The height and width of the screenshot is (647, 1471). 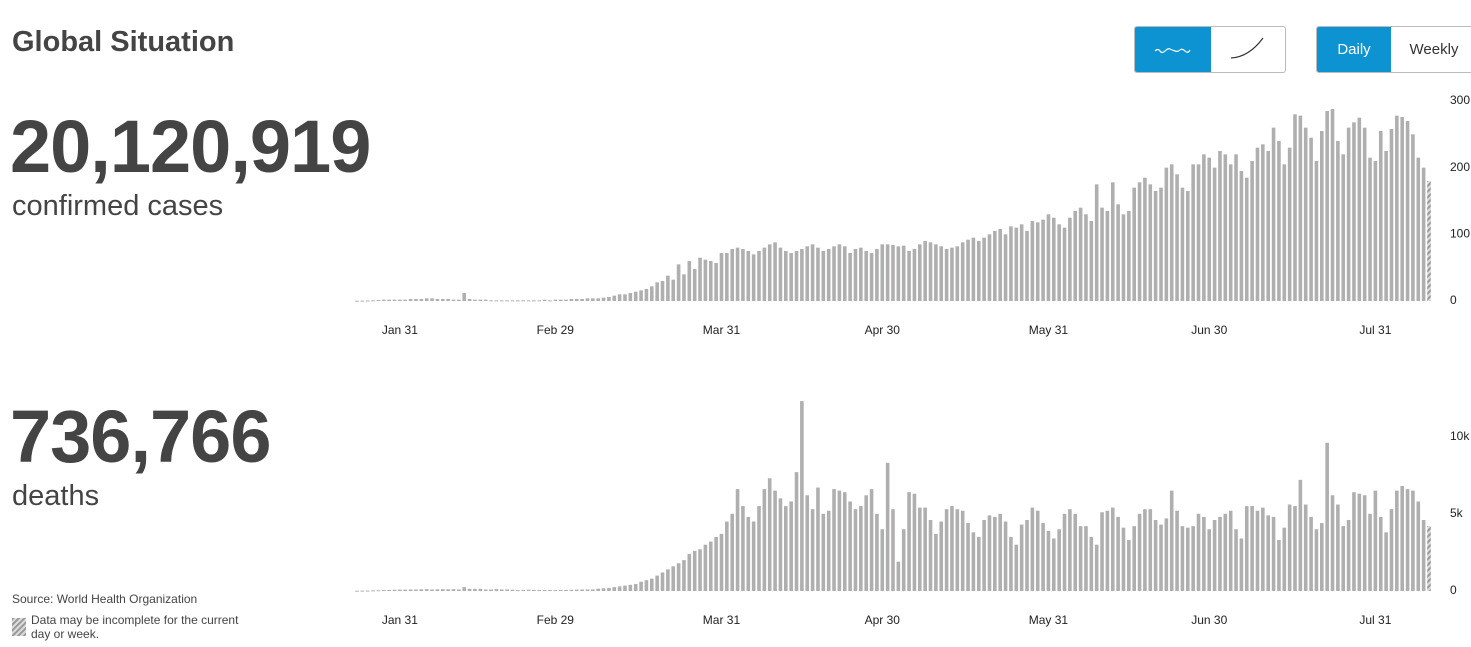 What do you see at coordinates (1460, 167) in the screenshot?
I see `y-tick-label: 200` at bounding box center [1460, 167].